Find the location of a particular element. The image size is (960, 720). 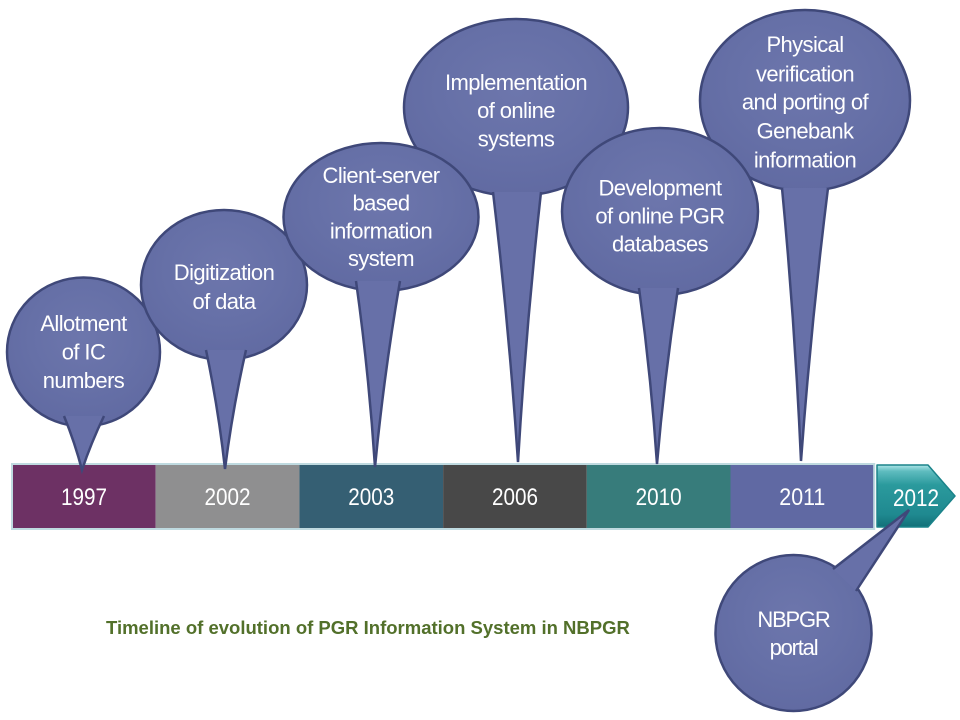

svg-text: system is located at coordinates (381, 258).